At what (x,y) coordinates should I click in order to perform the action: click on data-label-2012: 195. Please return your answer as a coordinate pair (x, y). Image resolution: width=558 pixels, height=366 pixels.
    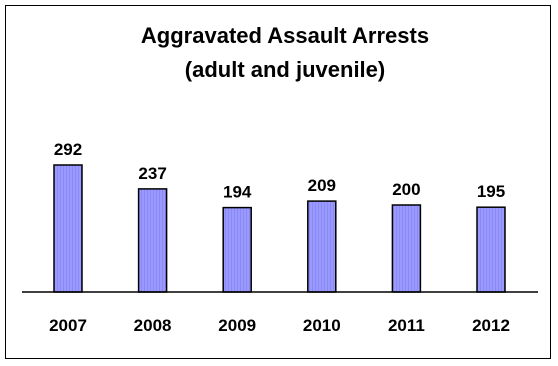
    Looking at the image, I should click on (491, 191).